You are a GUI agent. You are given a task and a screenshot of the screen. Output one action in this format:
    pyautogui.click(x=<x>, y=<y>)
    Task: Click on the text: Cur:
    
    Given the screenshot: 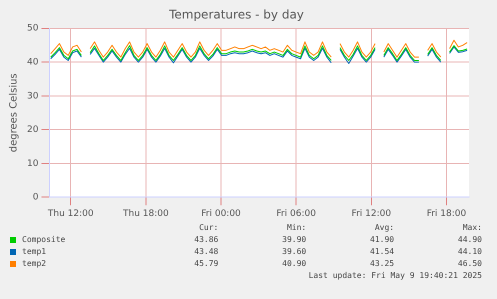 What is the action you would take?
    pyautogui.click(x=209, y=228)
    